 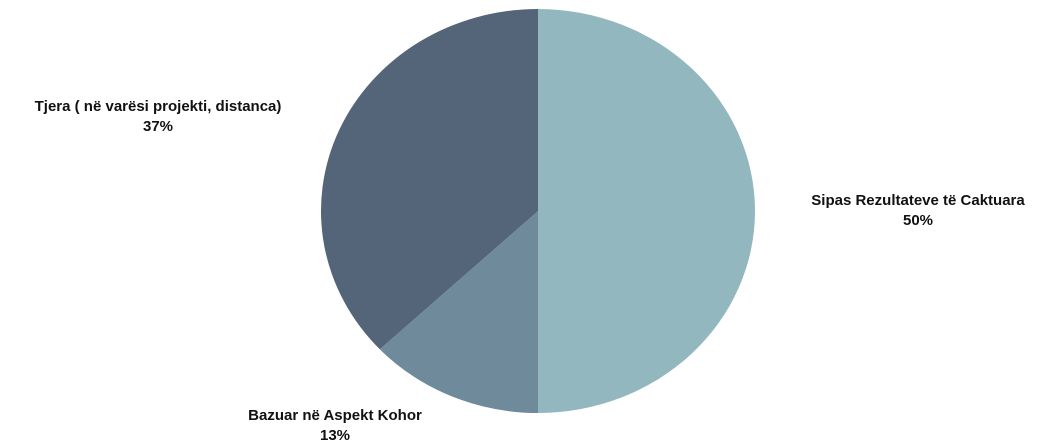 I want to click on slice-label-results: Sipas Rezultateve të Caktuara 50%, so click(x=917, y=211).